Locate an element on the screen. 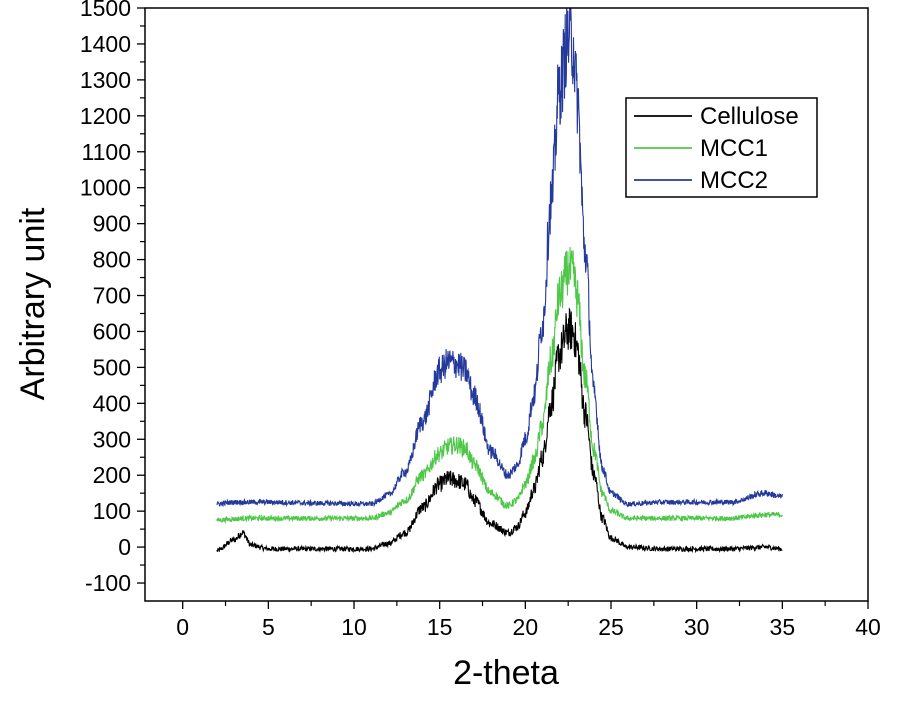  x-tick-label: 20 is located at coordinates (526, 627).